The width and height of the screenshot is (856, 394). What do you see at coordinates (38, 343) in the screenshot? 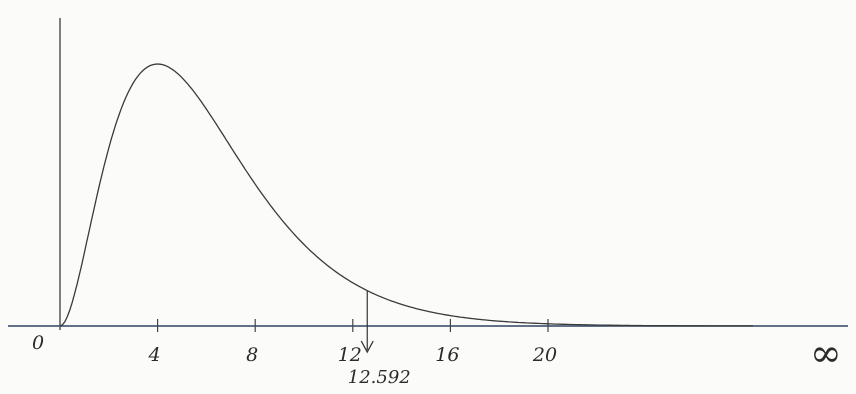
I see `origin-label: 0` at bounding box center [38, 343].